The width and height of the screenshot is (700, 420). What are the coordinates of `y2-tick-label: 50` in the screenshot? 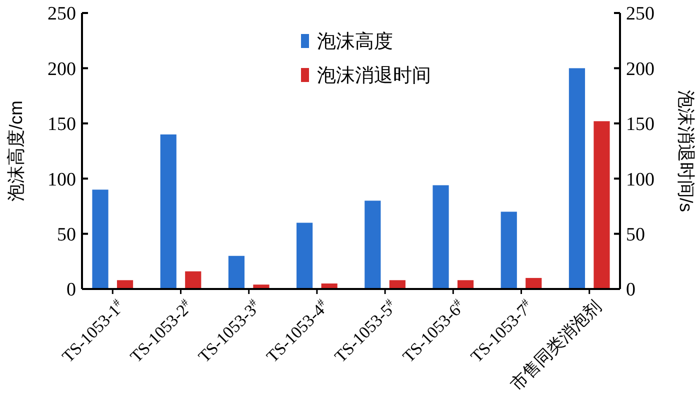 It's located at (635, 235).